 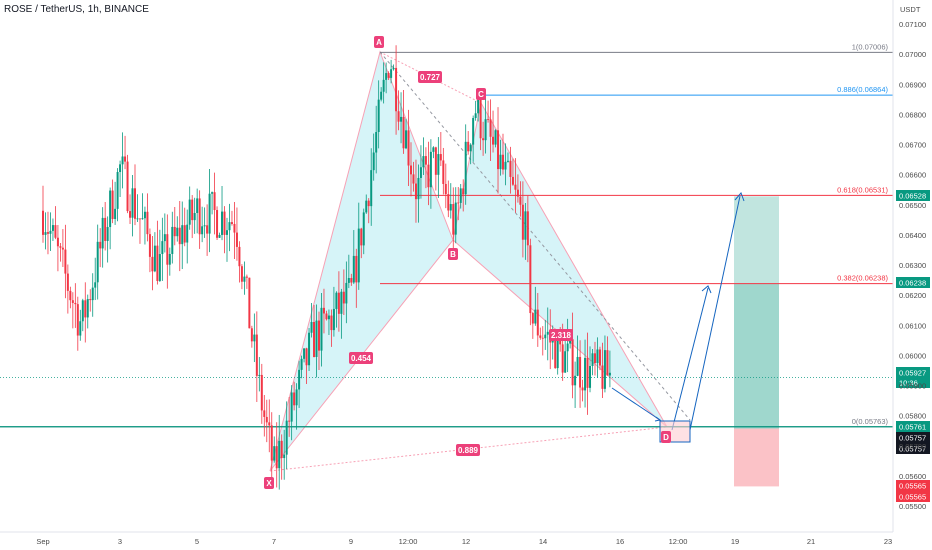 I want to click on loss-zone, so click(x=756, y=457).